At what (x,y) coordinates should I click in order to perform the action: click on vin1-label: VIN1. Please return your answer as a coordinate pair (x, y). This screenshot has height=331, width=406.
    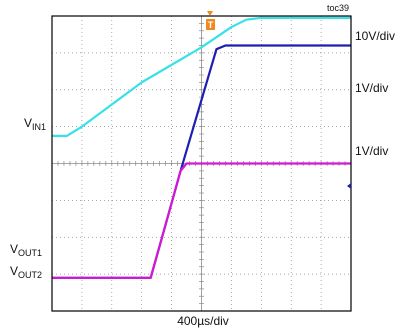
    Looking at the image, I should click on (35, 124).